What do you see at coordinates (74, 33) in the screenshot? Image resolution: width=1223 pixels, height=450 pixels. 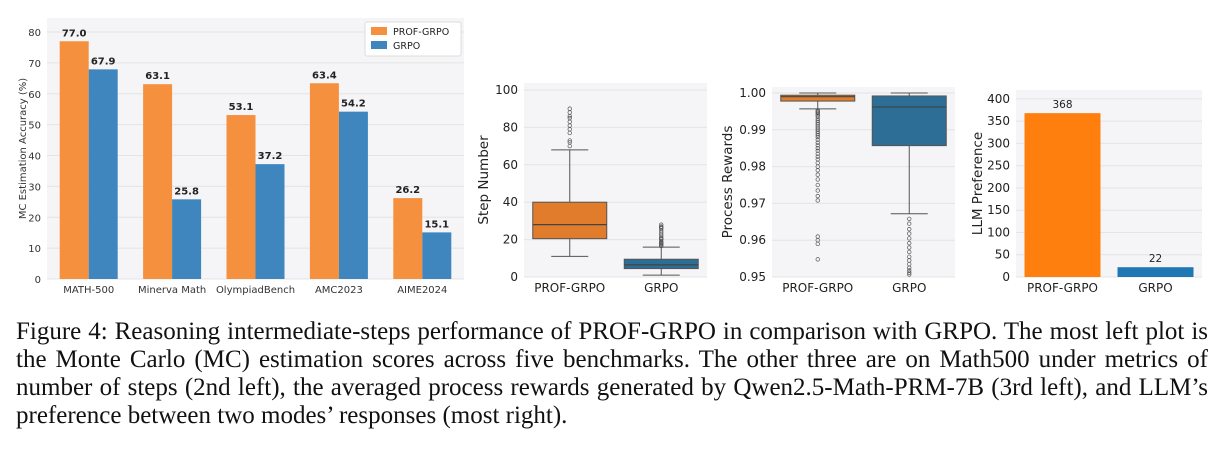 I see `data-label: 77.0` at bounding box center [74, 33].